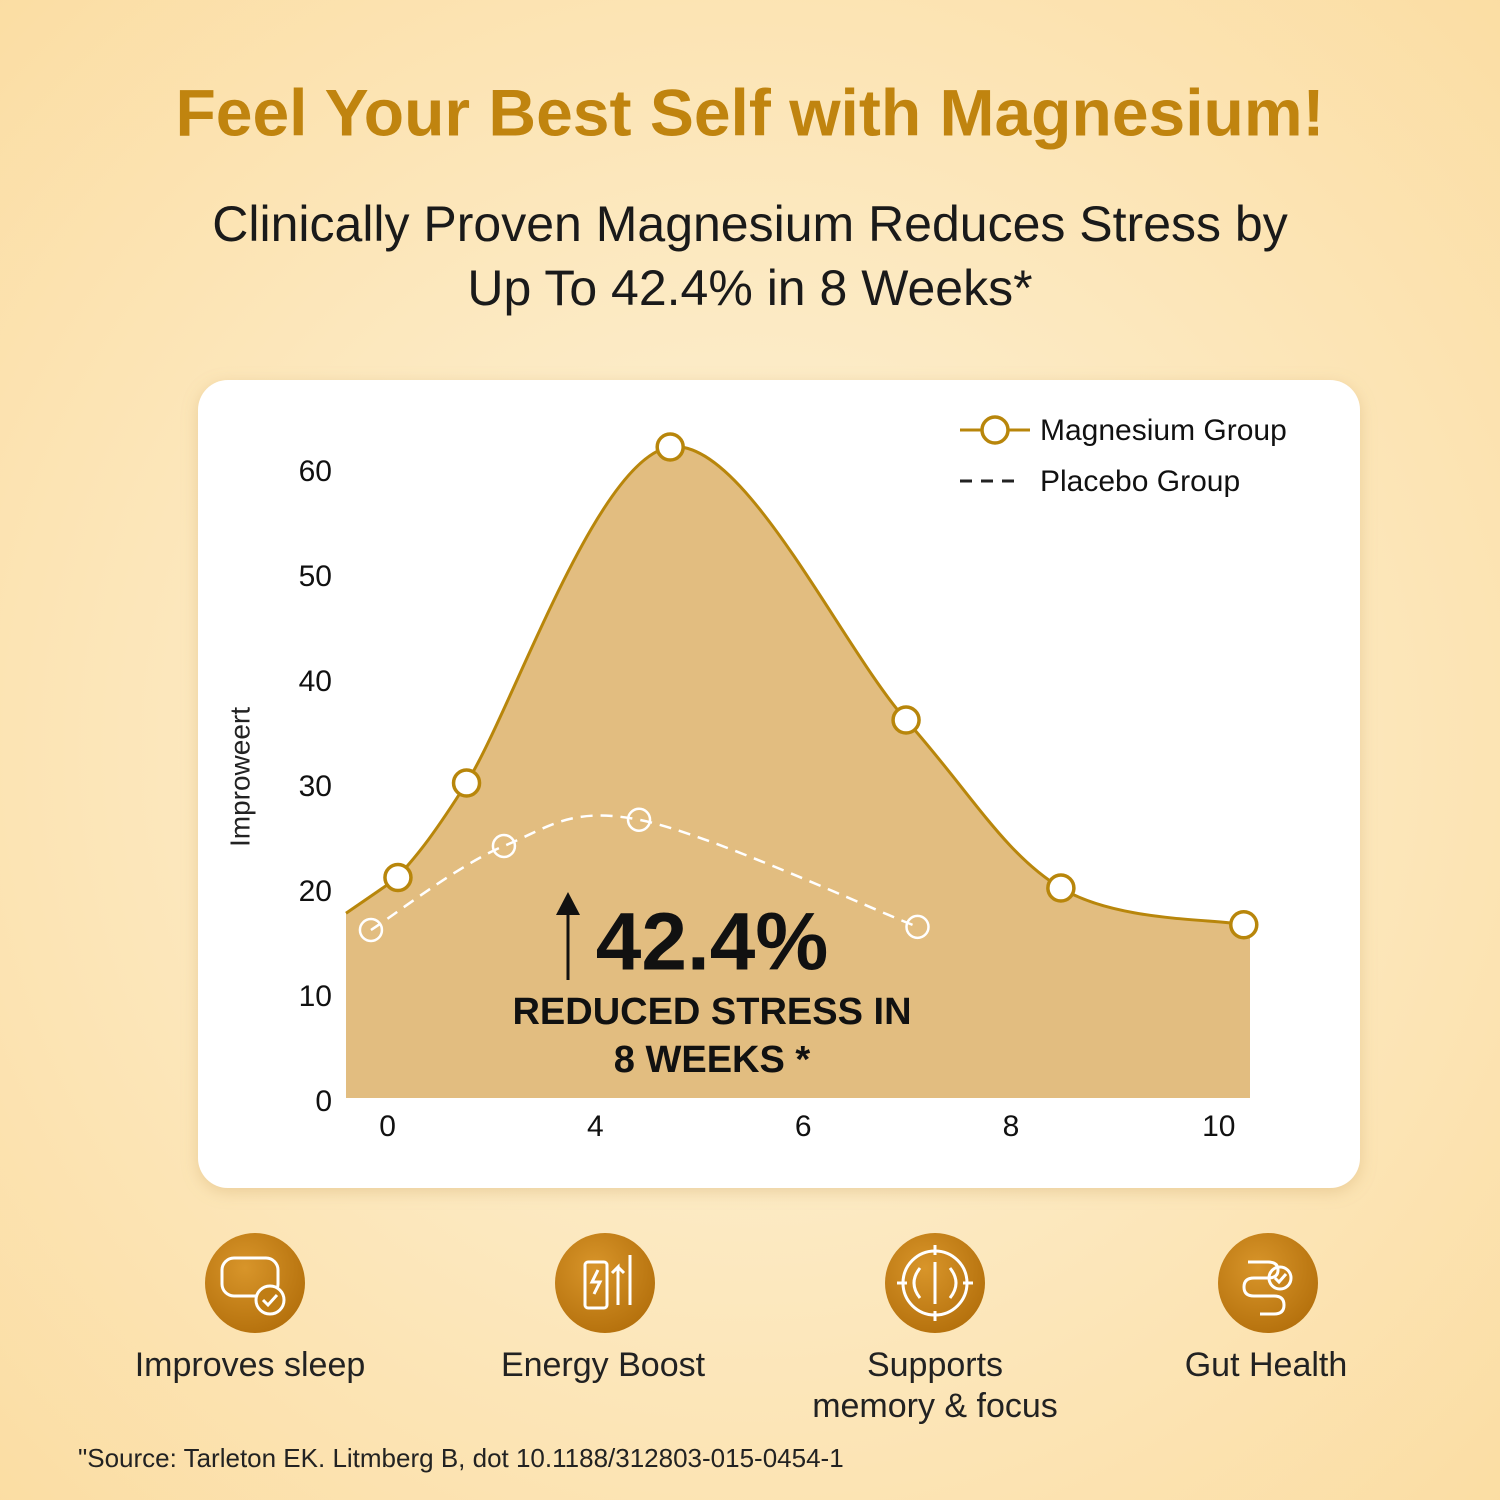 This screenshot has width=1500, height=1505. What do you see at coordinates (239, 777) in the screenshot?
I see `y-axis-label: Improweert` at bounding box center [239, 777].